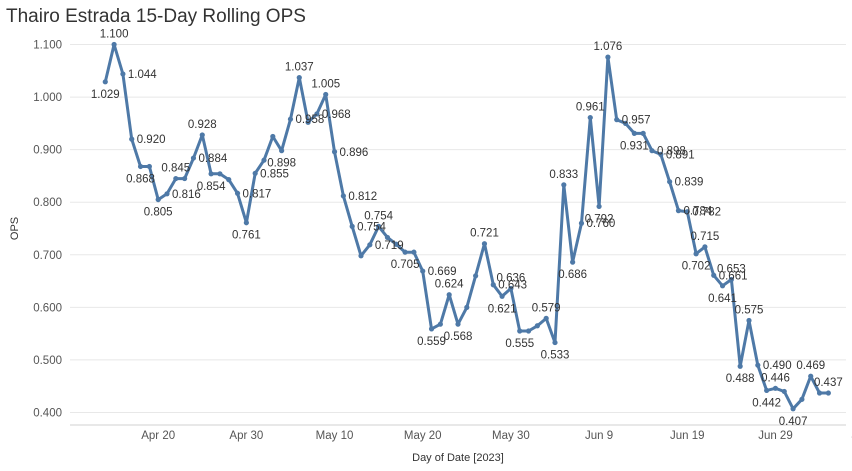 The height and width of the screenshot is (471, 852). I want to click on data-label: 0.643, so click(512, 286).